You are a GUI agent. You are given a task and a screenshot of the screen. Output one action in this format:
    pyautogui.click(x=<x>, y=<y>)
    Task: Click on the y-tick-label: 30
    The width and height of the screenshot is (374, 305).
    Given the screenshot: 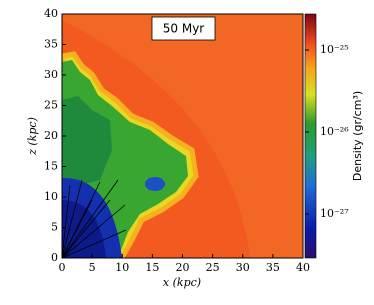 What is the action you would take?
    pyautogui.click(x=51, y=74)
    